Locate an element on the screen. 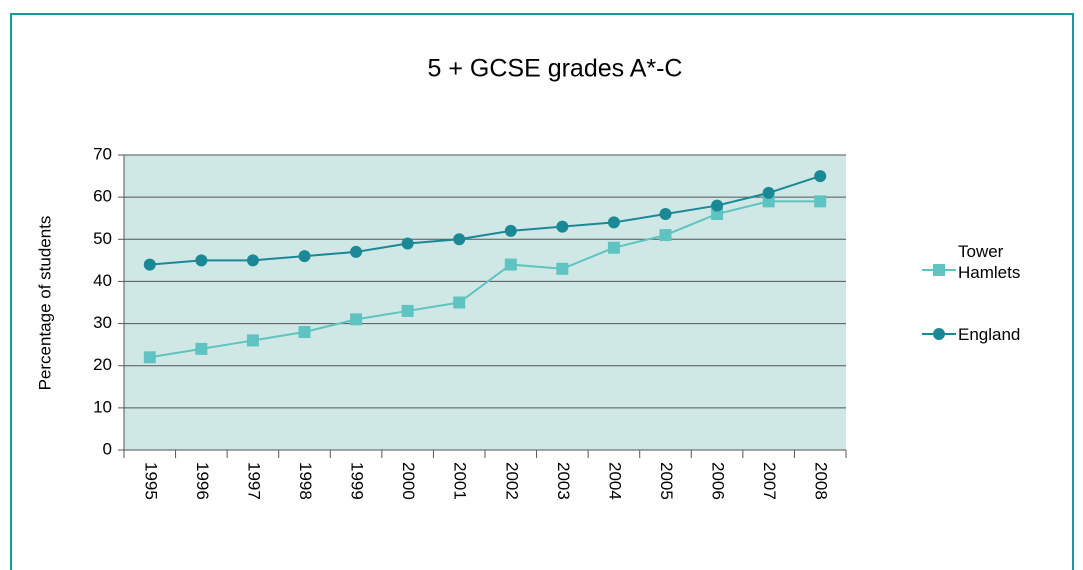 The image size is (1083, 570). legend-label: England is located at coordinates (989, 334).